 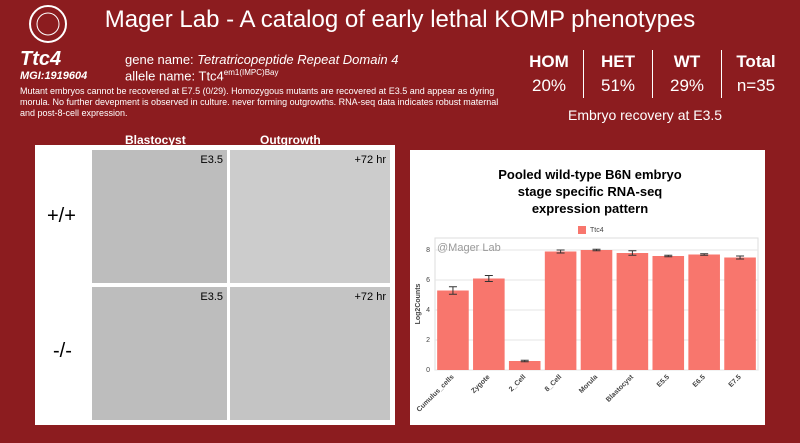 What do you see at coordinates (663, 381) in the screenshot?
I see `x-tick-label: E5.5` at bounding box center [663, 381].